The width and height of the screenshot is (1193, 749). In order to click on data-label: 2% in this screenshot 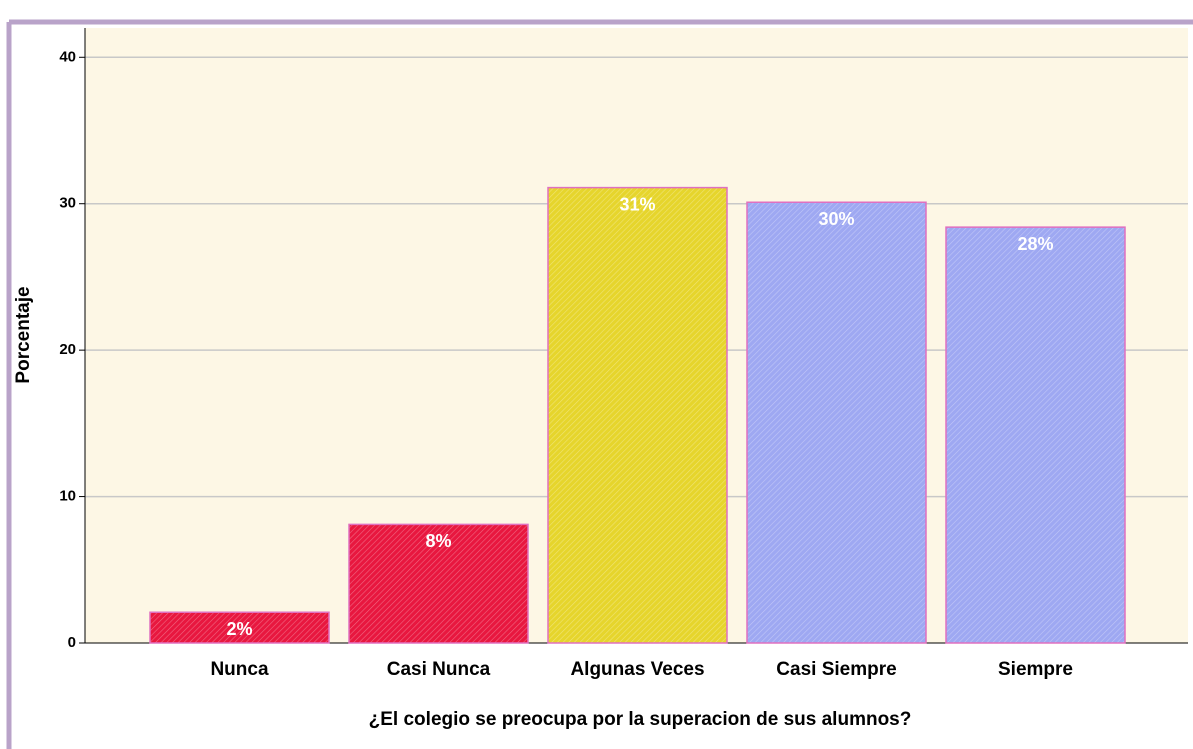, I will do `click(239, 629)`.